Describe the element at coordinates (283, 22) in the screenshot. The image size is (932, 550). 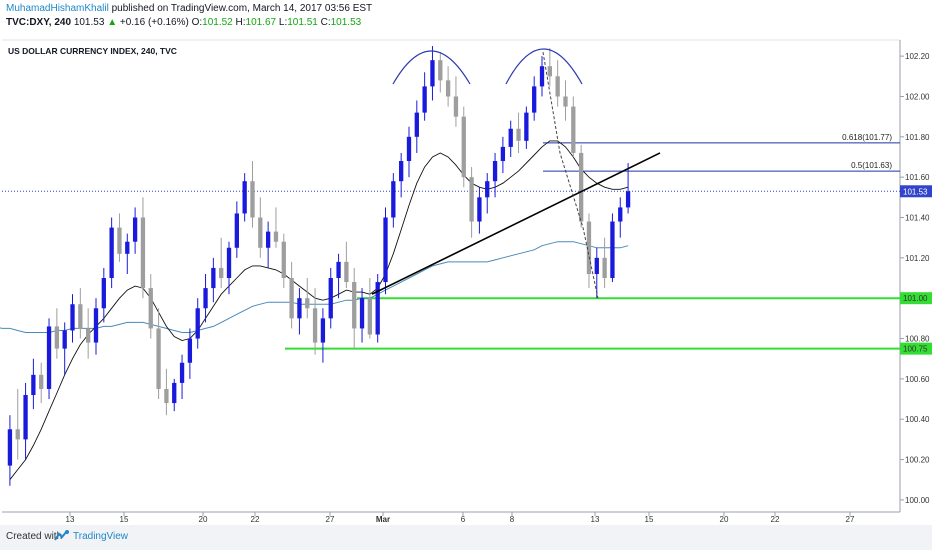
I see `low-label: L:` at that location.